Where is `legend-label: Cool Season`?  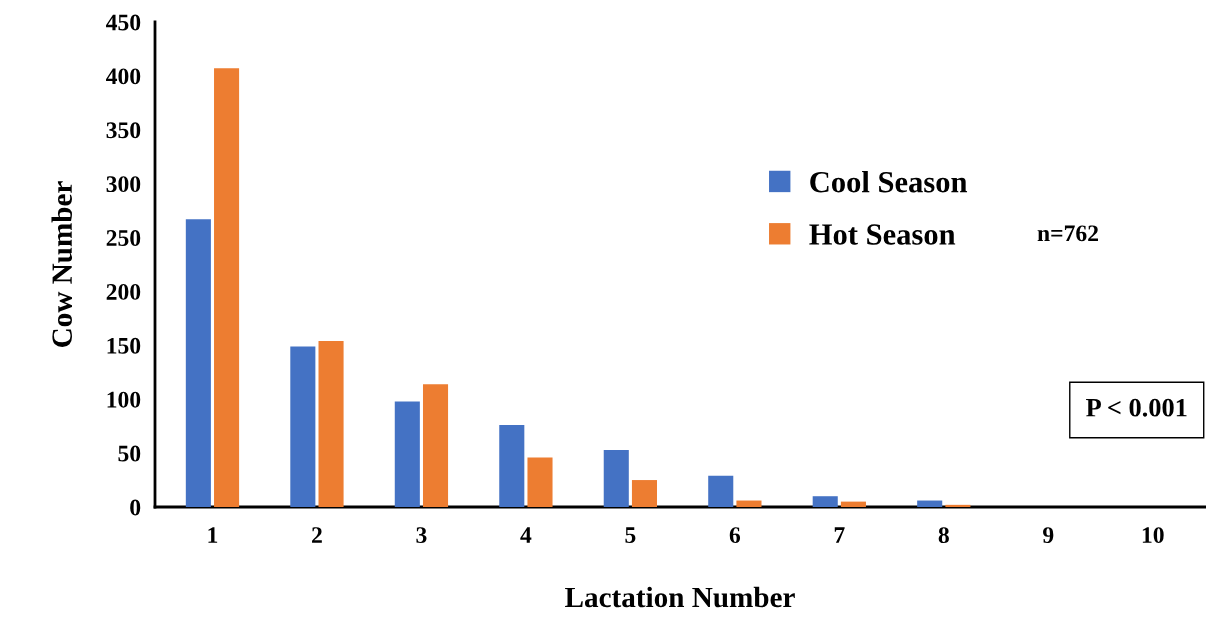
legend-label: Cool Season is located at coordinates (889, 181).